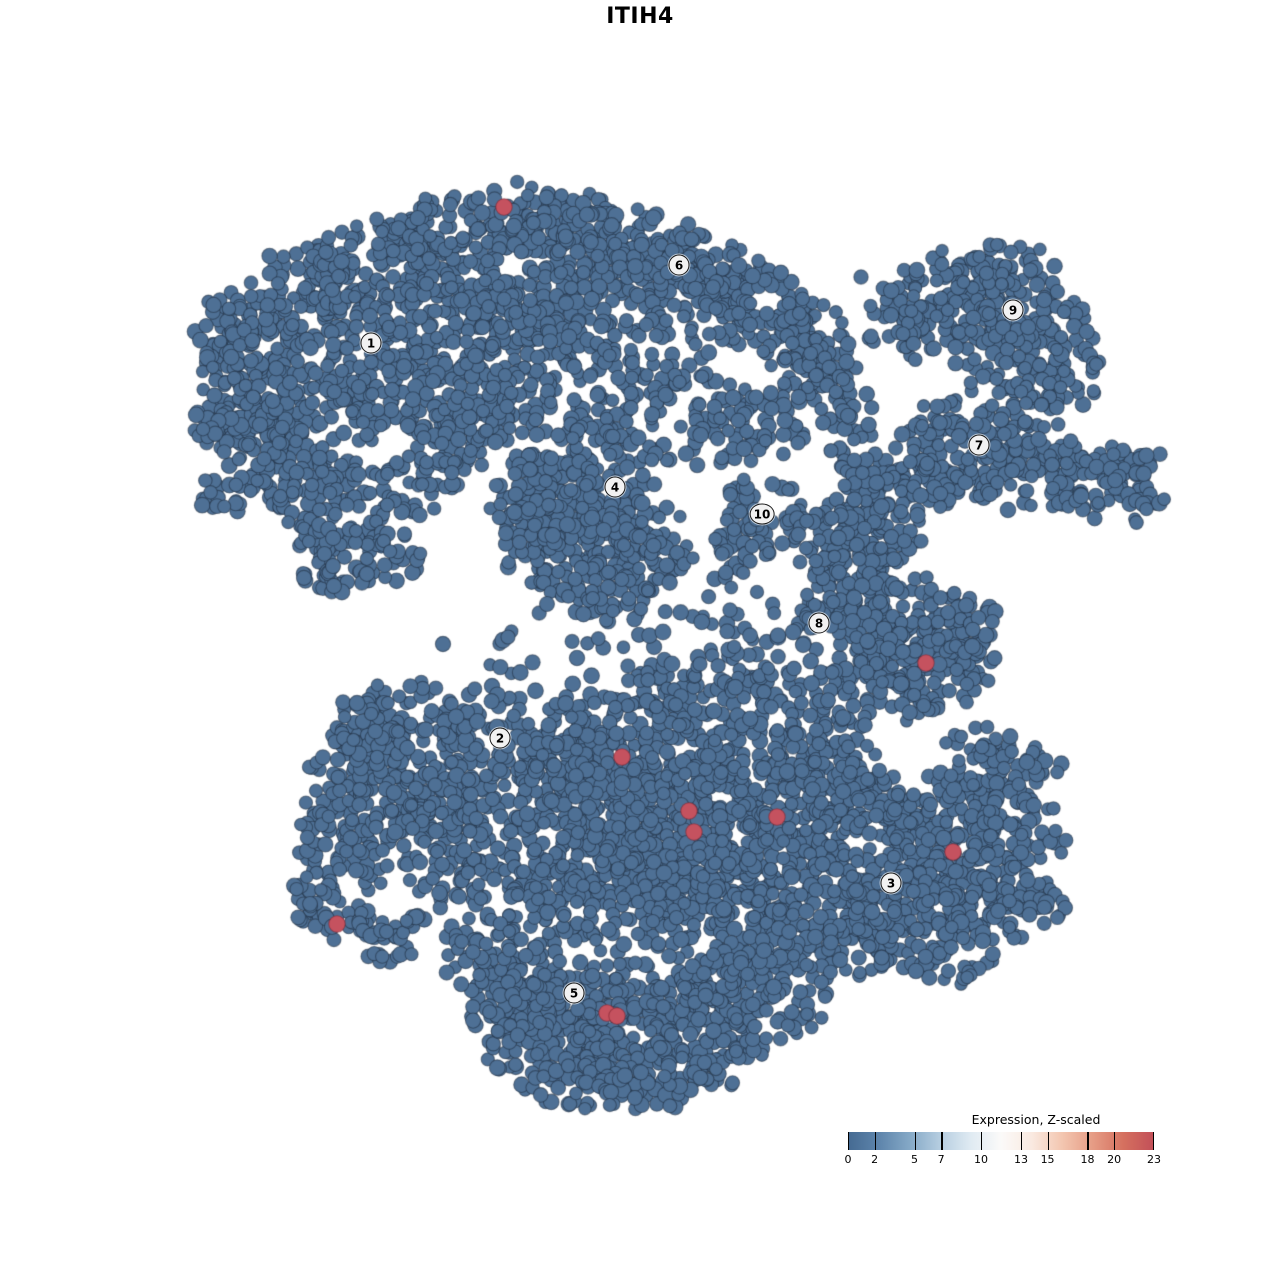 The height and width of the screenshot is (1280, 1280). Describe the element at coordinates (1020, 1159) in the screenshot. I see `legend-tick-label-13: 13` at that location.